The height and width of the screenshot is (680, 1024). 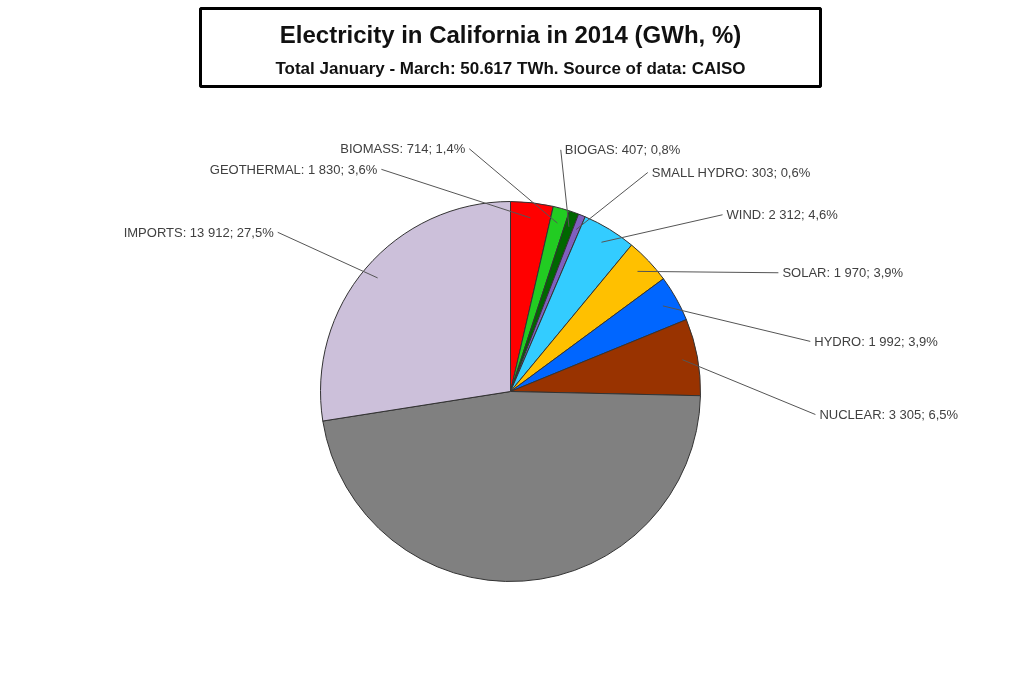 What do you see at coordinates (510, 68) in the screenshot?
I see `chart-subtitle: Total January - March: 50.617 TWh. Source of data: CAISO` at bounding box center [510, 68].